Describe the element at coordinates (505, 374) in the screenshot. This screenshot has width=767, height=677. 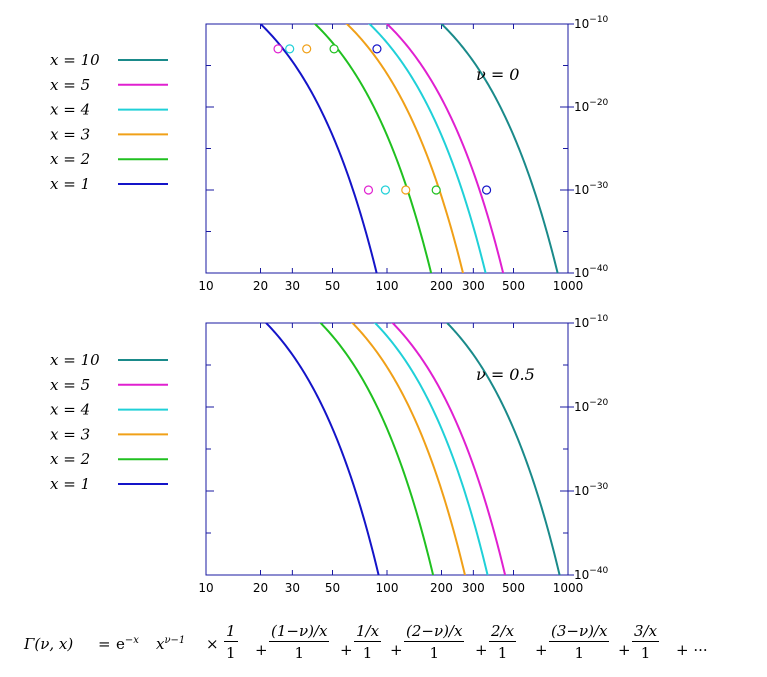
I see `panel-label: ν = 0.5` at that location.